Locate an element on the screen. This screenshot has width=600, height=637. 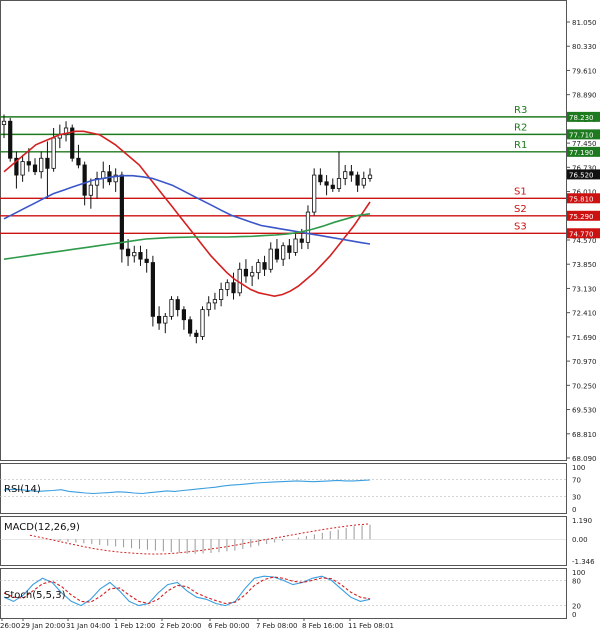
panel-frame-macd is located at coordinates (283, 541).